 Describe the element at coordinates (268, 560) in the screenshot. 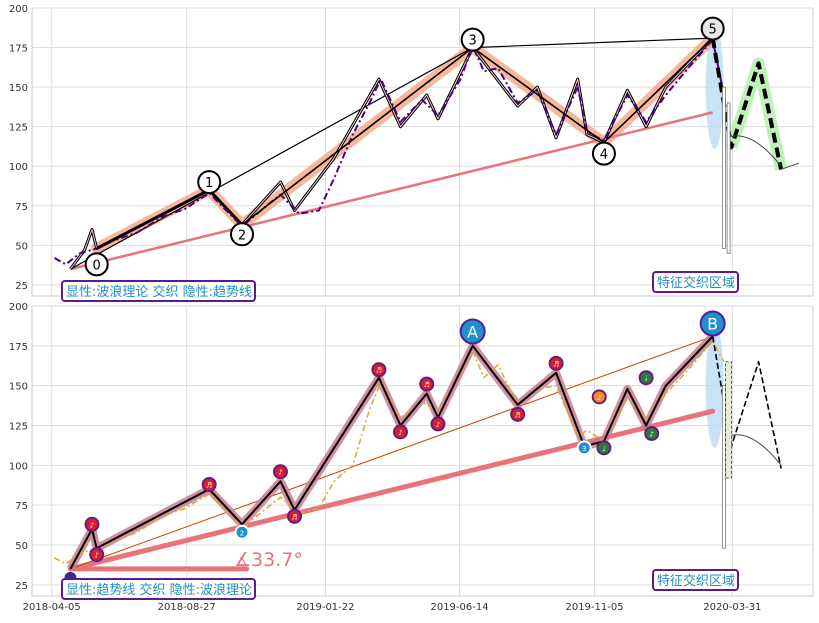

I see `angle-label: ∡33.7°` at that location.